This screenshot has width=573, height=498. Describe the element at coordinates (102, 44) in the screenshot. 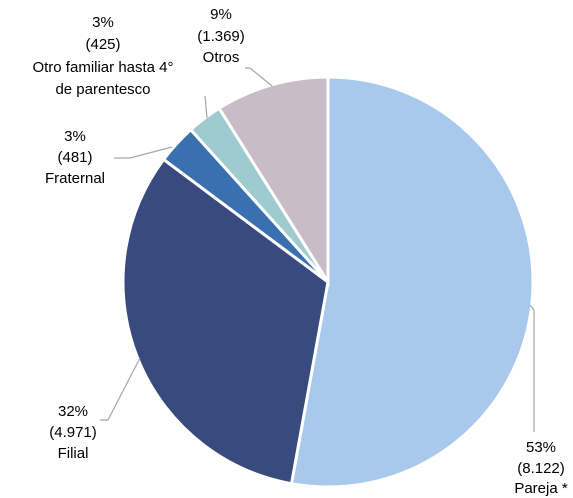

I see `value-label: (425)` at that location.